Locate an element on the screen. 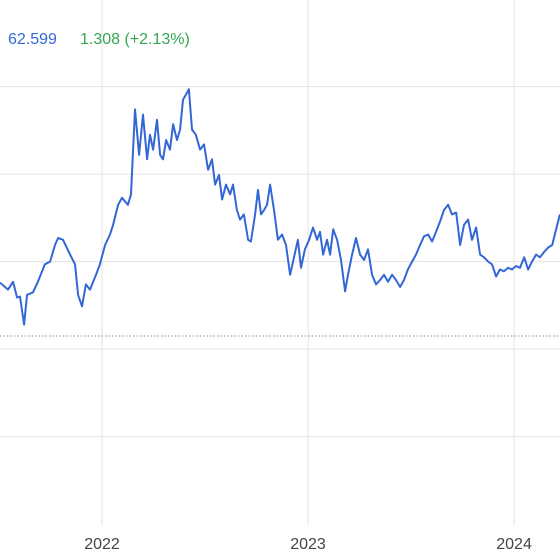 The width and height of the screenshot is (560, 560). x-tick-label: 2023 is located at coordinates (308, 544).